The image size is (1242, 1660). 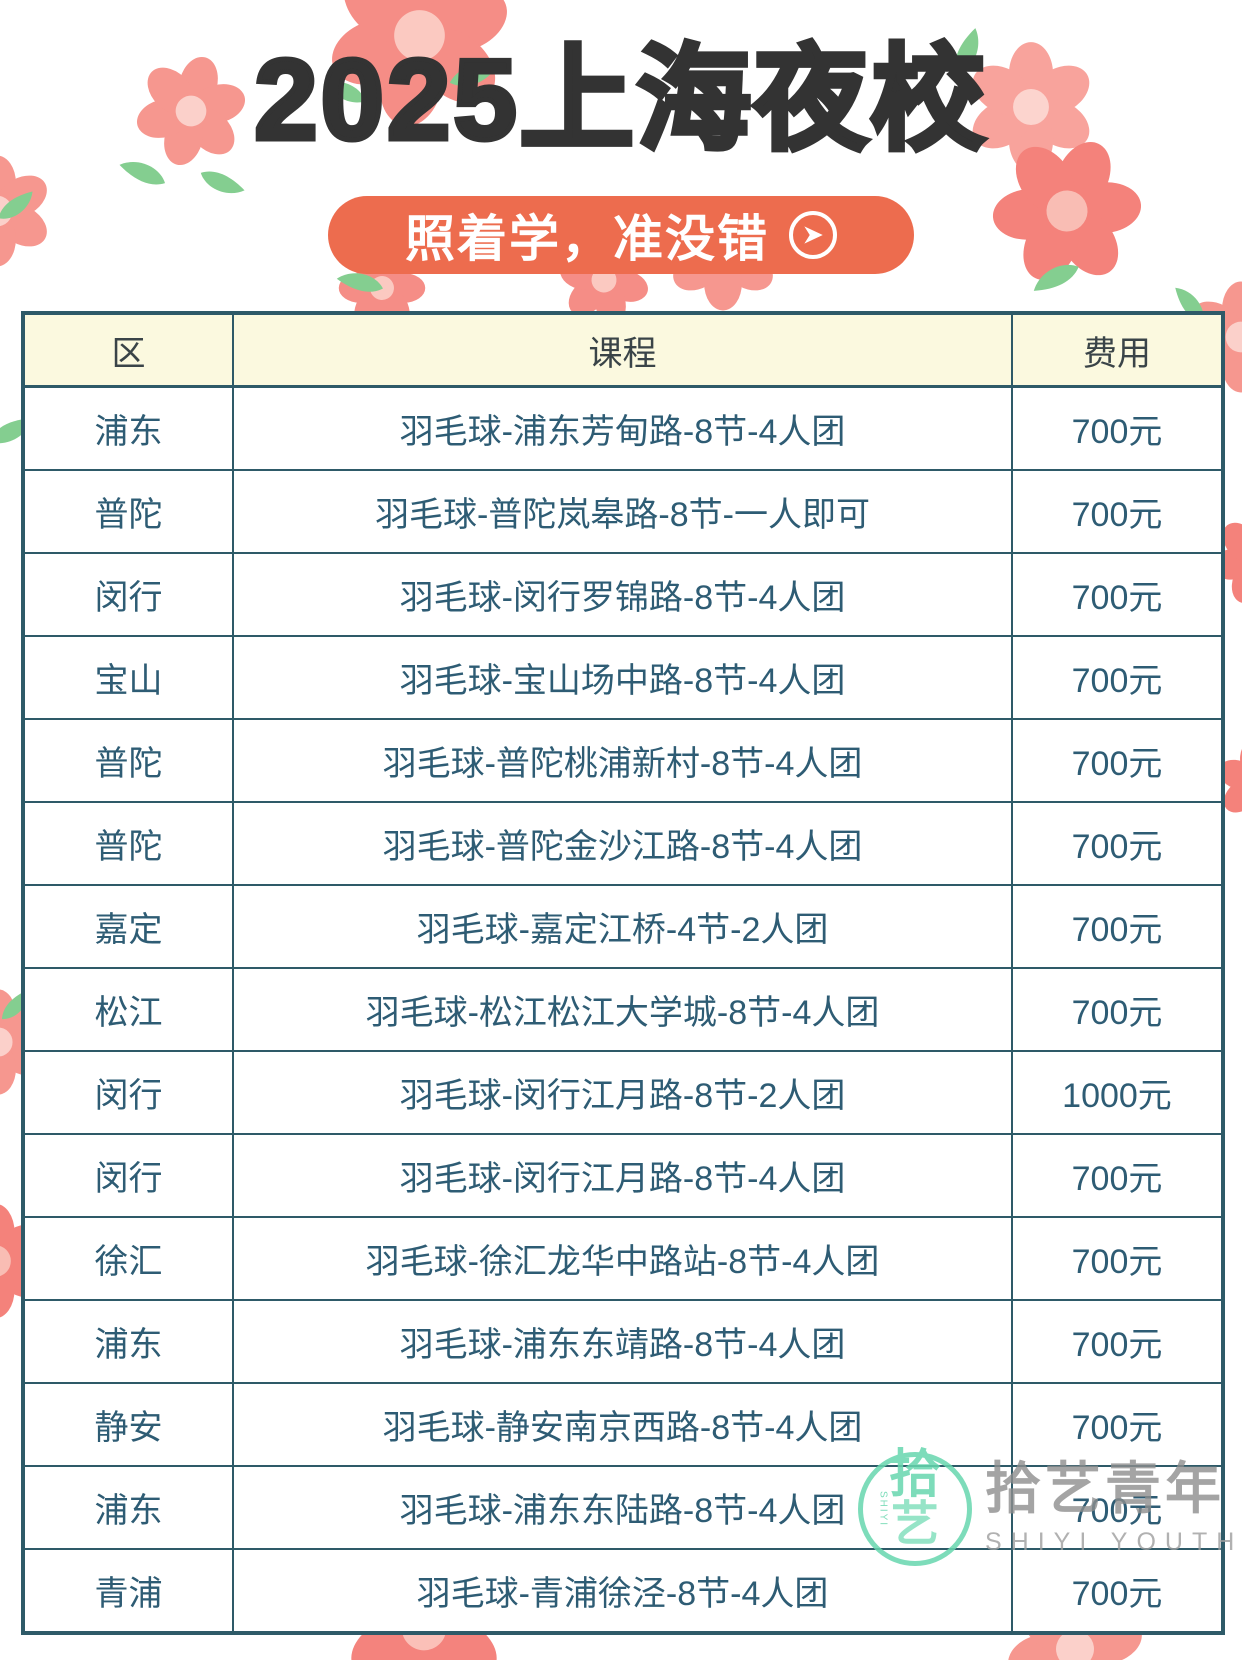 I want to click on fee-cell: 1000元, so click(x=1117, y=1092).